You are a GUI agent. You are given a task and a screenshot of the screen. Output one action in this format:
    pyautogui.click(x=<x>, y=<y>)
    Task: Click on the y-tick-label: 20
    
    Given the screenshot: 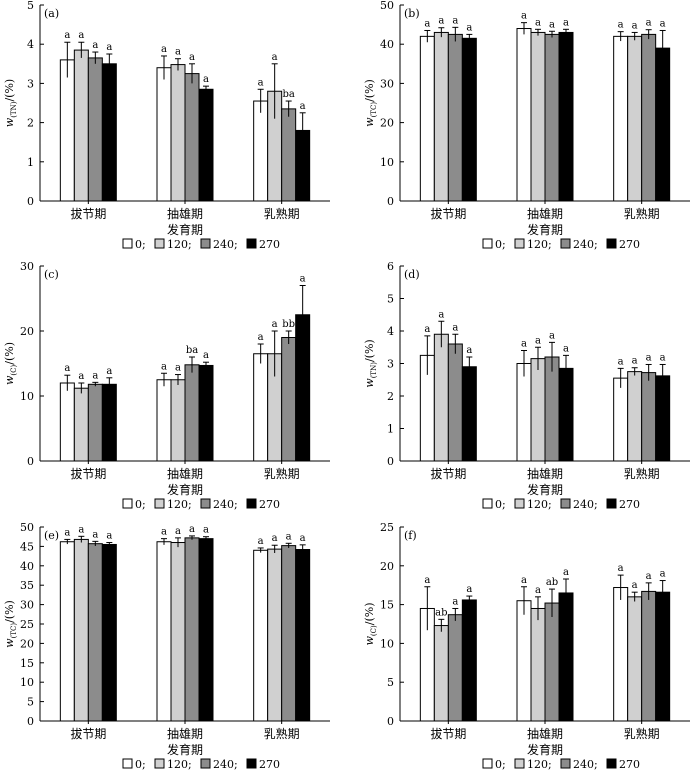 What is the action you would take?
    pyautogui.click(x=27, y=643)
    